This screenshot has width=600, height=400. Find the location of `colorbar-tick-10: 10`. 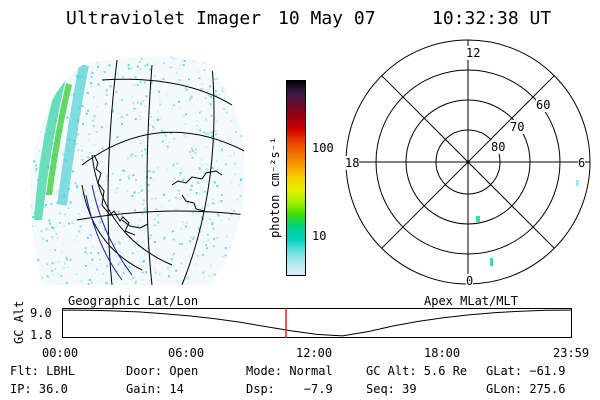

colorbar-tick-10: 10 is located at coordinates (319, 236).